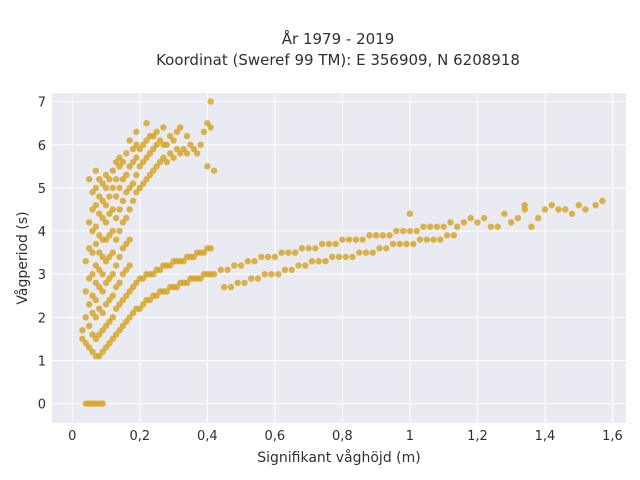 The image size is (640, 480). I want to click on x-tick-label: 0,8, so click(342, 436).